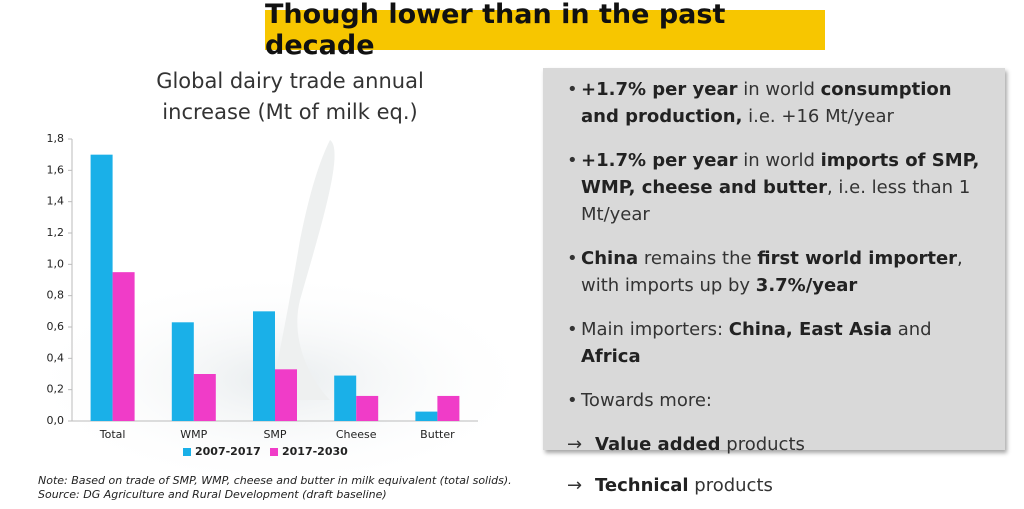  What do you see at coordinates (193, 434) in the screenshot?
I see `x-tick-label: WMP` at bounding box center [193, 434].